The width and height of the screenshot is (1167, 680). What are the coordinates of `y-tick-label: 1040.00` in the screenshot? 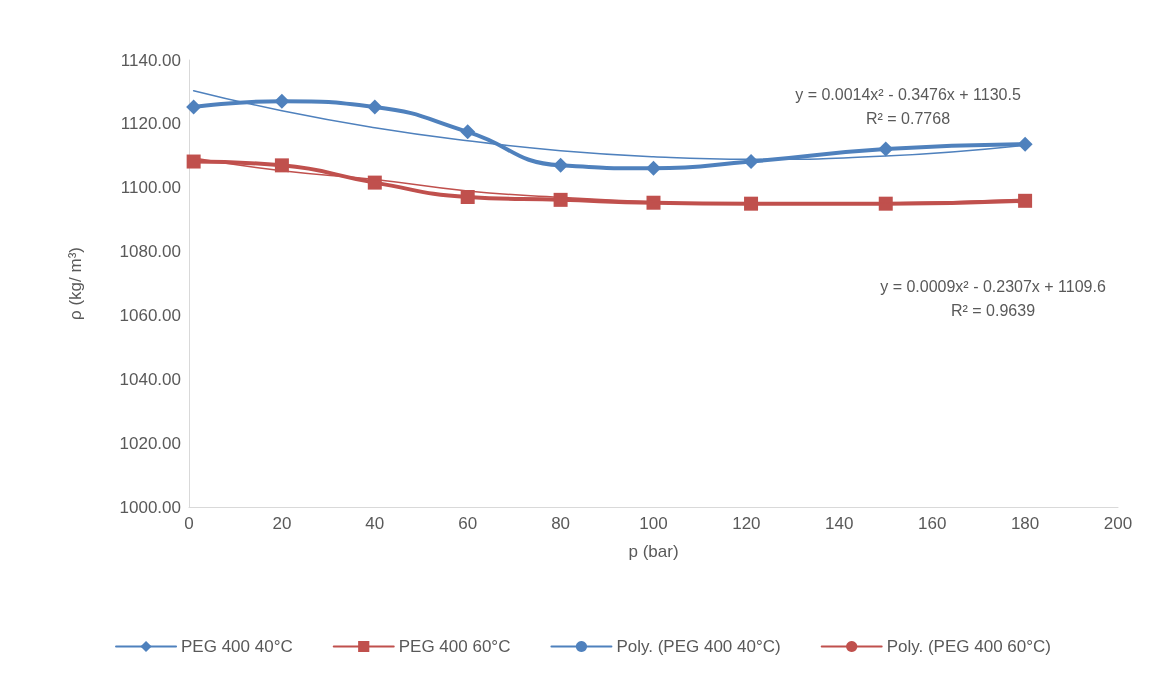 It's located at (150, 379).